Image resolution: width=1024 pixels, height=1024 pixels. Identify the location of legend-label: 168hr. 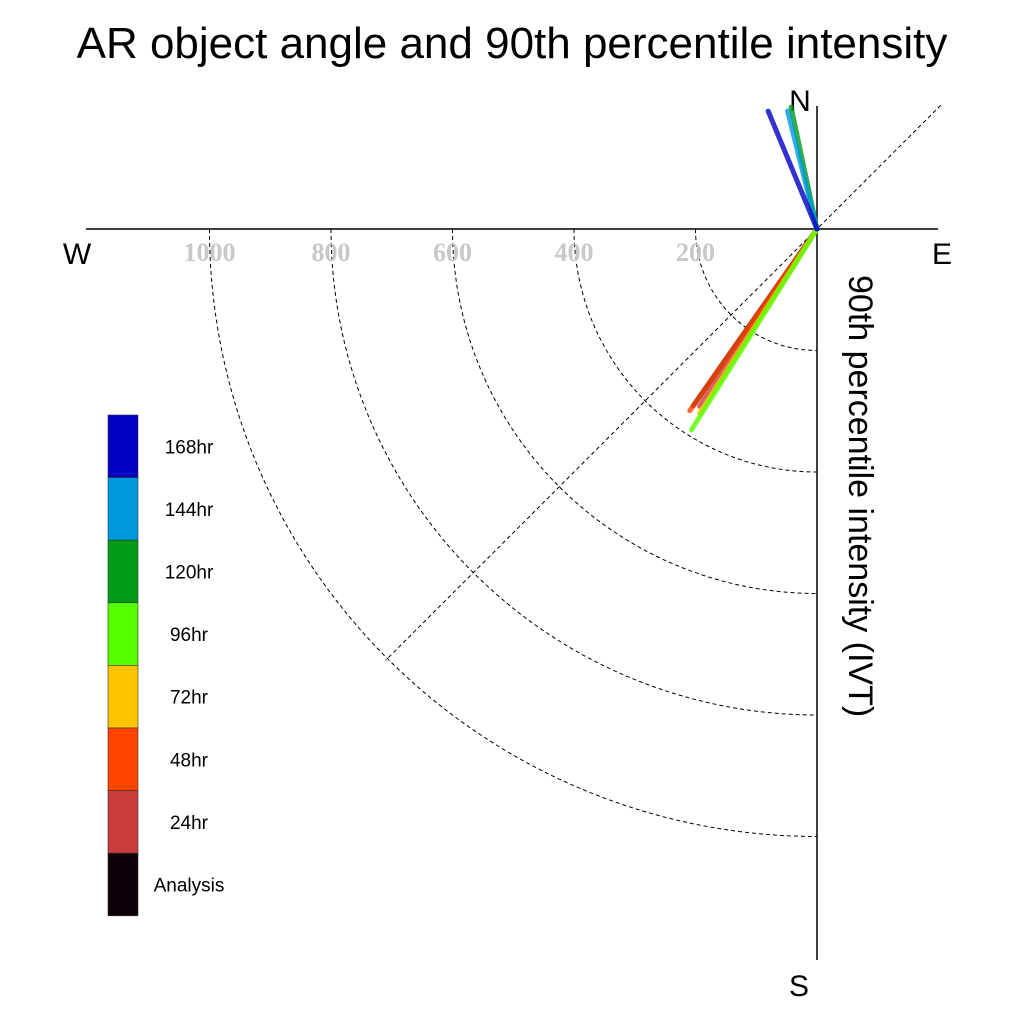
(189, 447).